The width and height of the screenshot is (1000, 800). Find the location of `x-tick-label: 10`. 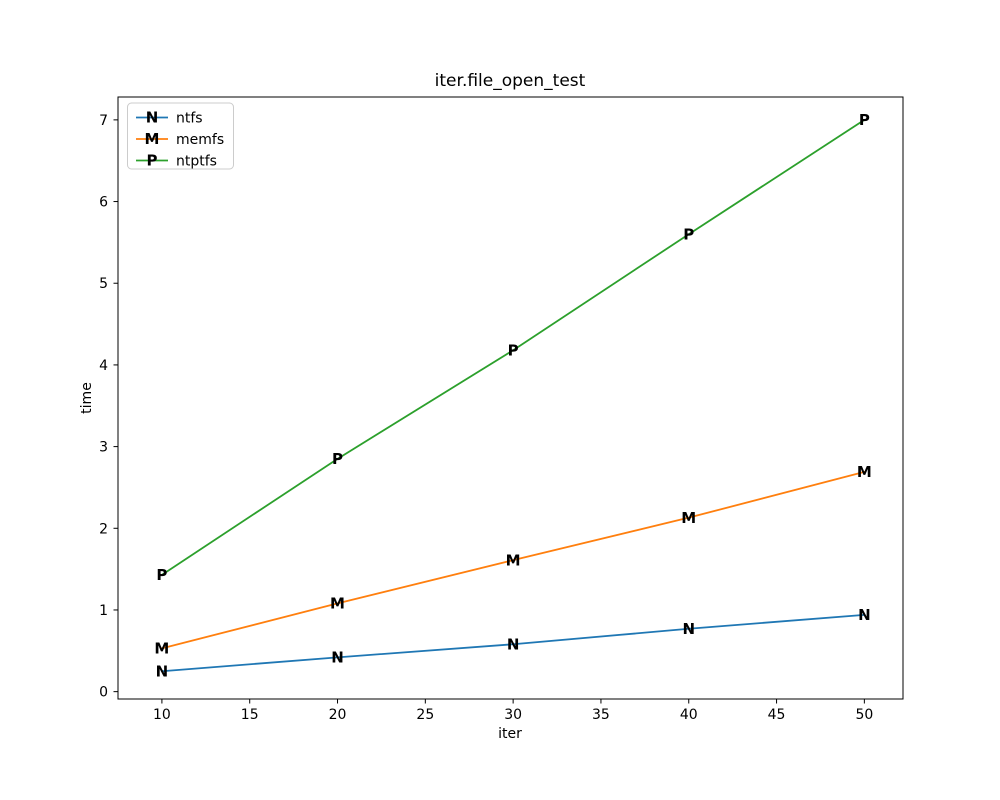

x-tick-label: 10 is located at coordinates (162, 715).